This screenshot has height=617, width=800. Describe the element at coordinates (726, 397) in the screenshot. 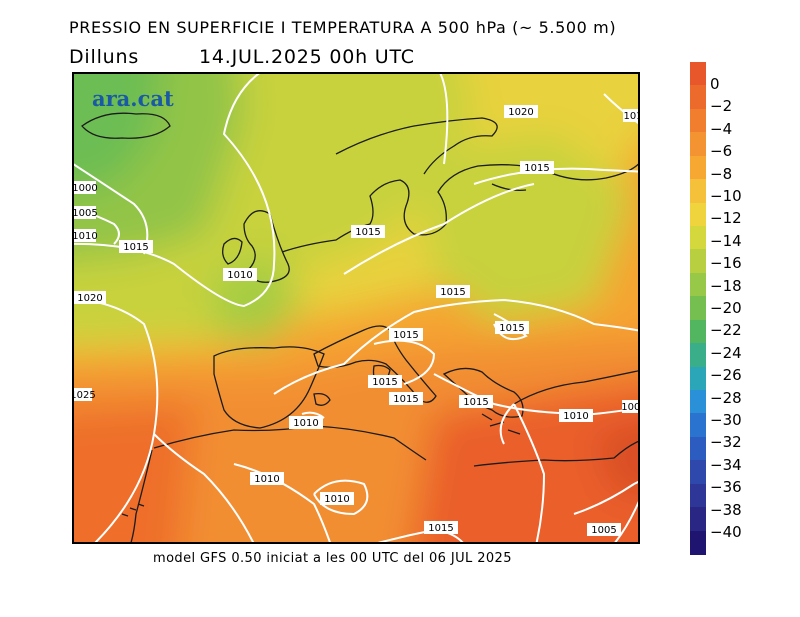

I see `colorbar-label: −28` at that location.